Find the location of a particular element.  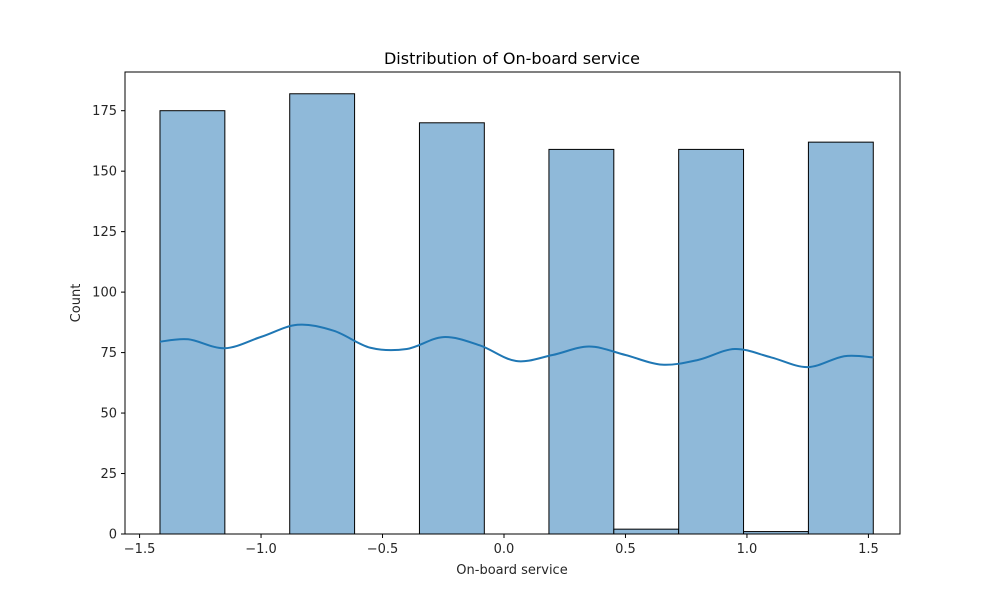

x-tick-label: −0.5 is located at coordinates (383, 549).